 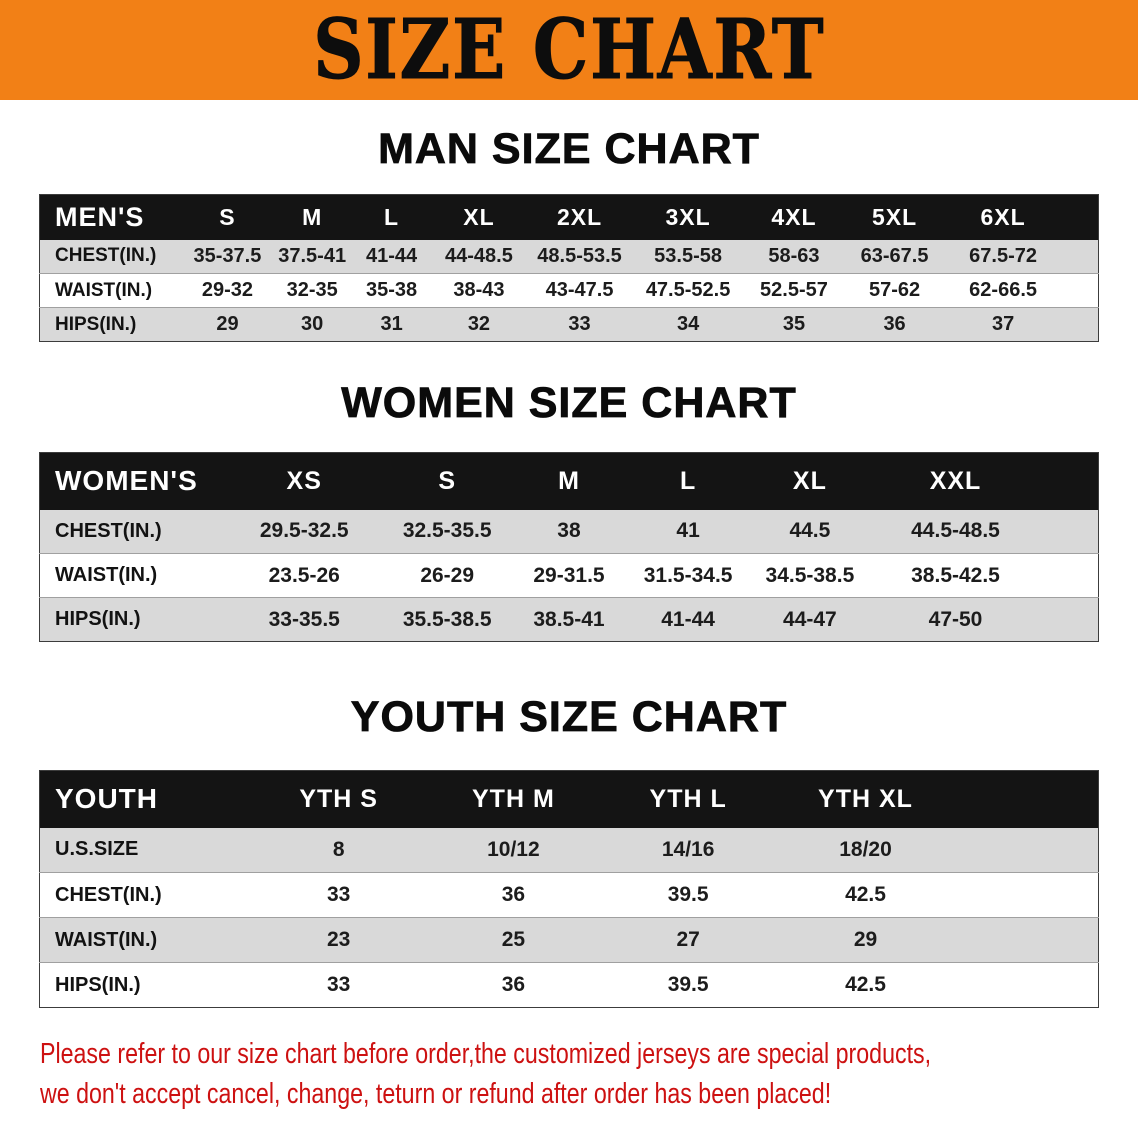 I want to click on value-cell: 23, so click(x=338, y=939).